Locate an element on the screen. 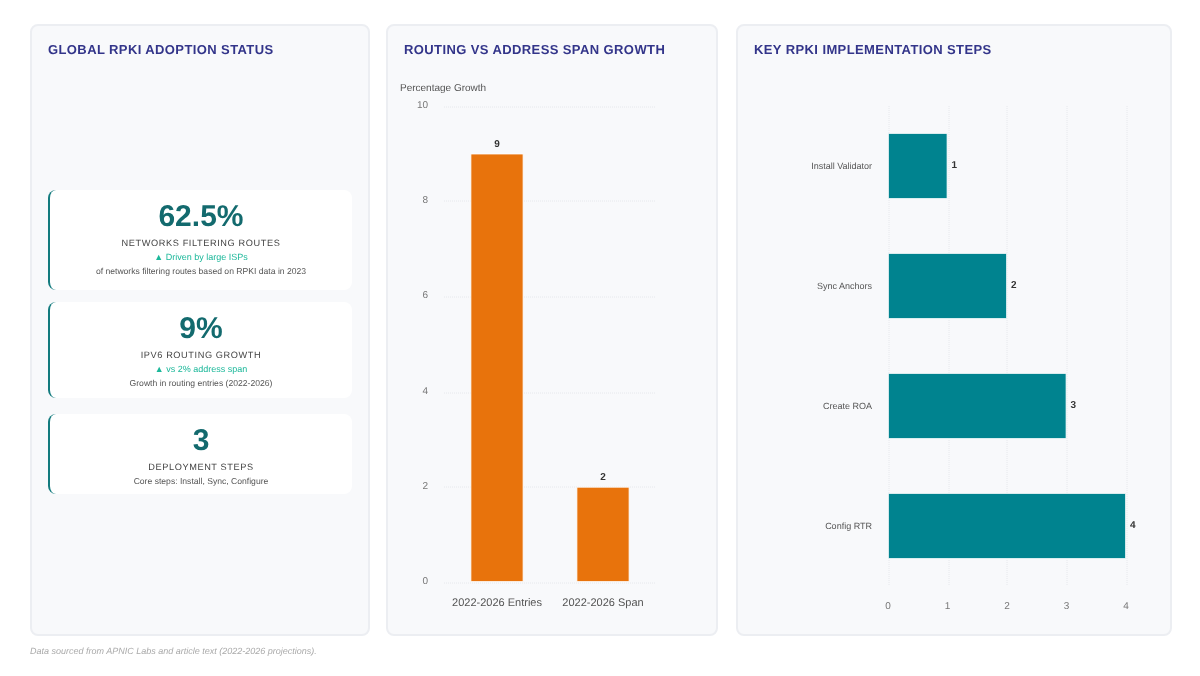  text: 62.5% is located at coordinates (201, 217).